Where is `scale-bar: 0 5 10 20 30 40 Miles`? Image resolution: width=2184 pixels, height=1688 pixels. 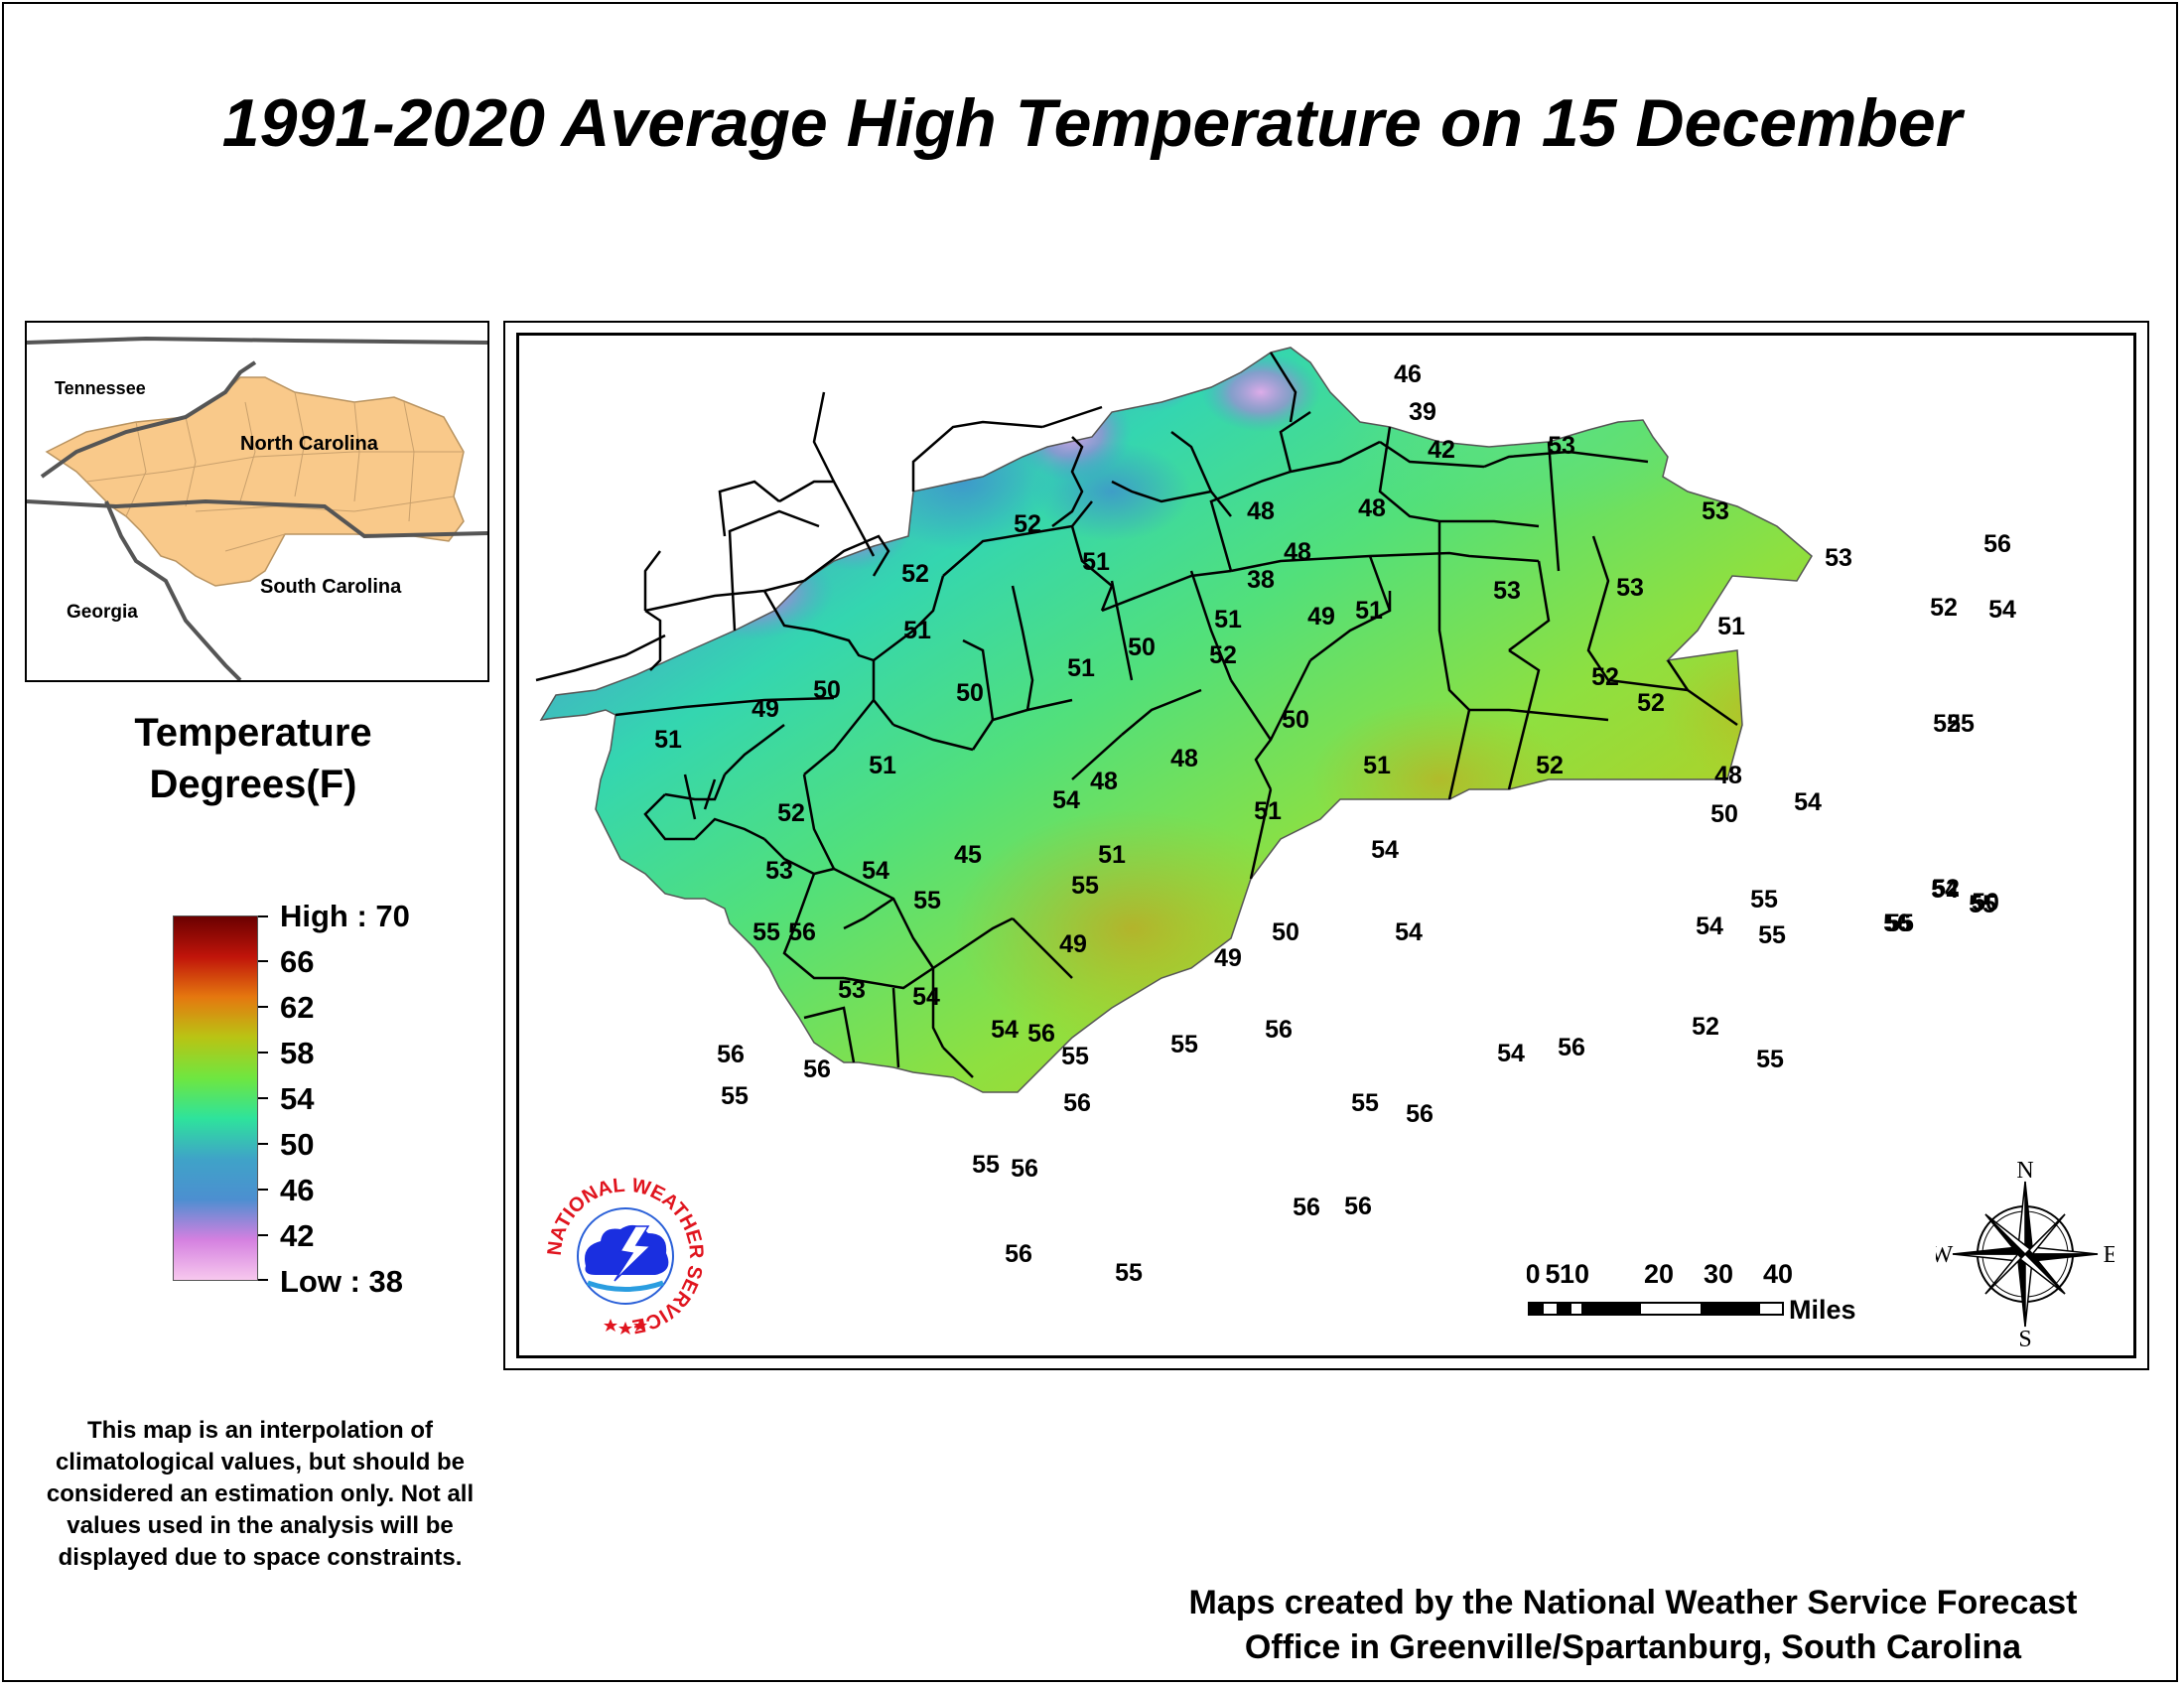 scale-bar: 0 5 10 20 30 40 Miles is located at coordinates (1694, 1292).